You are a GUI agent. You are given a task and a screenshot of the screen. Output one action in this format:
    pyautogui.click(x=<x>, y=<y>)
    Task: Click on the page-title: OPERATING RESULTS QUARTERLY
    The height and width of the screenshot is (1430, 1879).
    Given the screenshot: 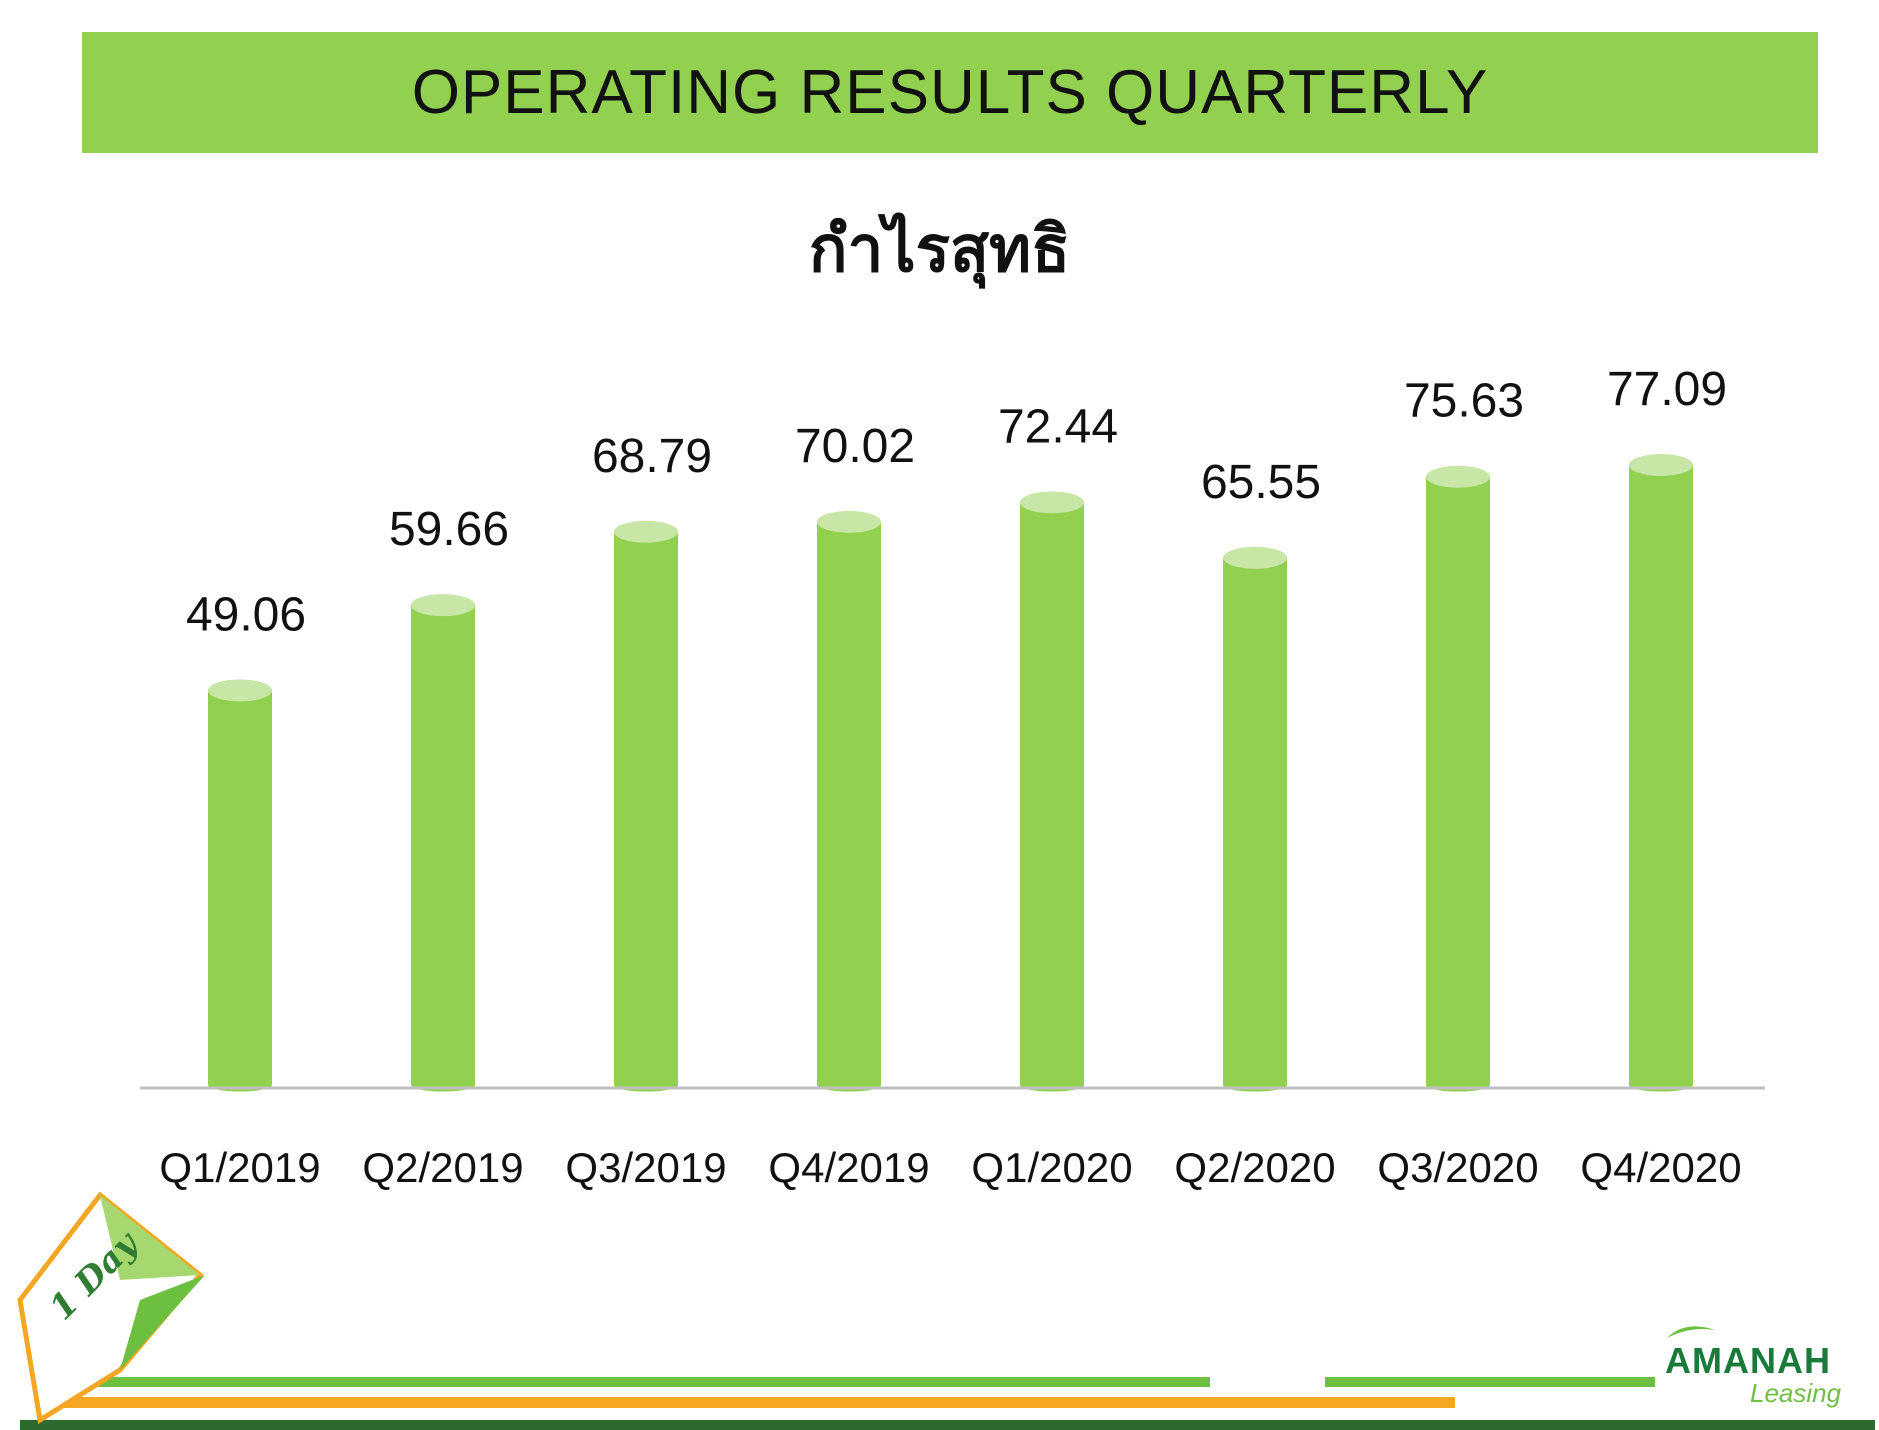 What is the action you would take?
    pyautogui.click(x=950, y=92)
    